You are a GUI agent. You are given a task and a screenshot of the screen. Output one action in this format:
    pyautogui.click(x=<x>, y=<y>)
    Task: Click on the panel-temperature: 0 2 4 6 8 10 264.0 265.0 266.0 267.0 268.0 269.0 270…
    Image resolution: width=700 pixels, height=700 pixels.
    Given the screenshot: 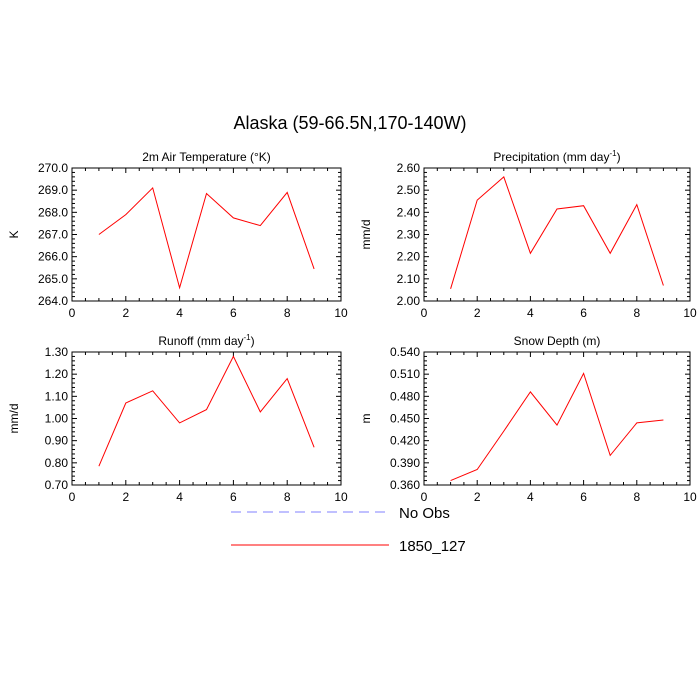 What is the action you would take?
    pyautogui.click(x=177, y=235)
    